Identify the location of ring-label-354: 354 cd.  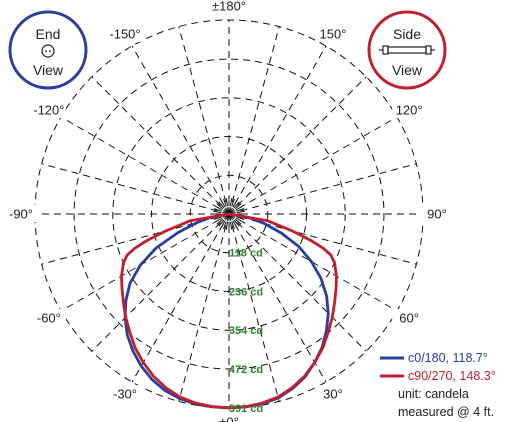
(246, 331).